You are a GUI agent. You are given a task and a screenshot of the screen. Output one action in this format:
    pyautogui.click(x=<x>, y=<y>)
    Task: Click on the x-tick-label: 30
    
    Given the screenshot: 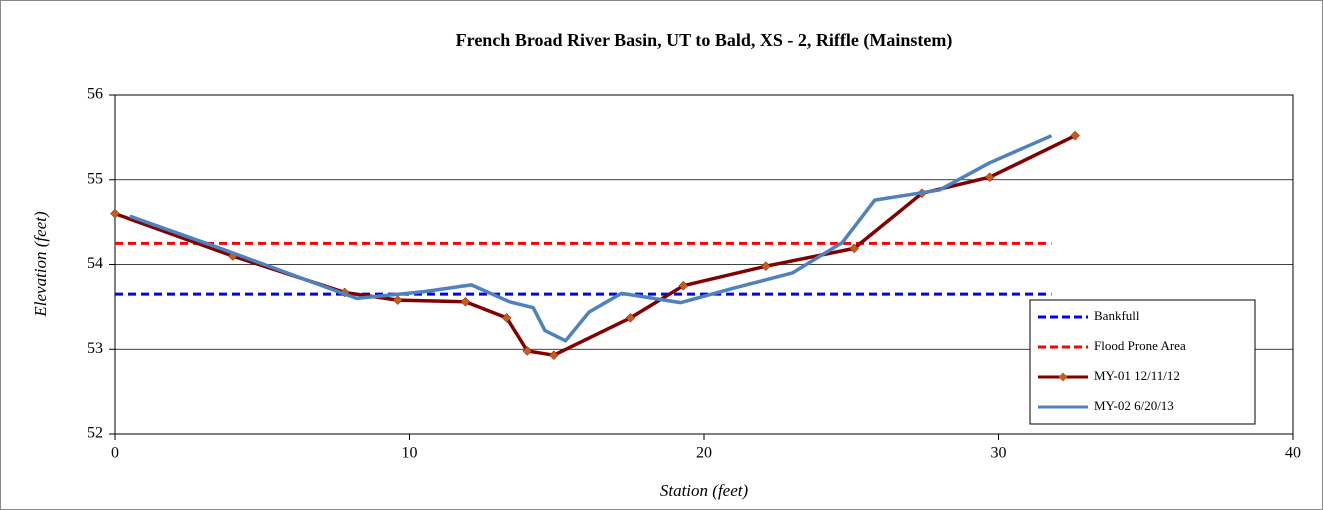 What is the action you would take?
    pyautogui.click(x=999, y=453)
    